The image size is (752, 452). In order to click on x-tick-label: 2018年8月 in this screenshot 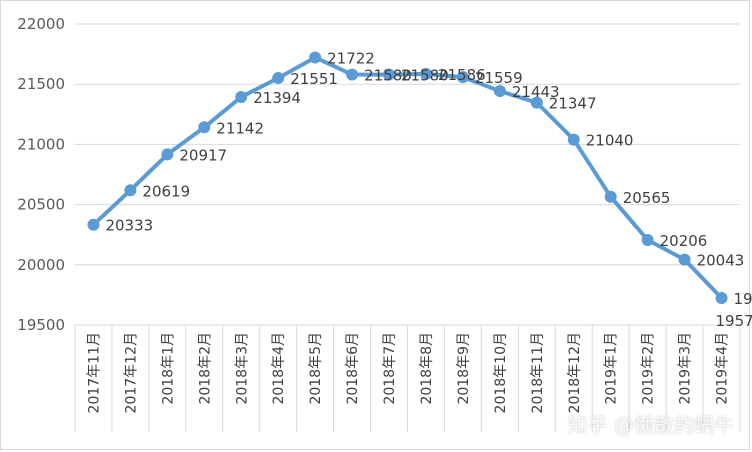, I will do `click(427, 368)`.